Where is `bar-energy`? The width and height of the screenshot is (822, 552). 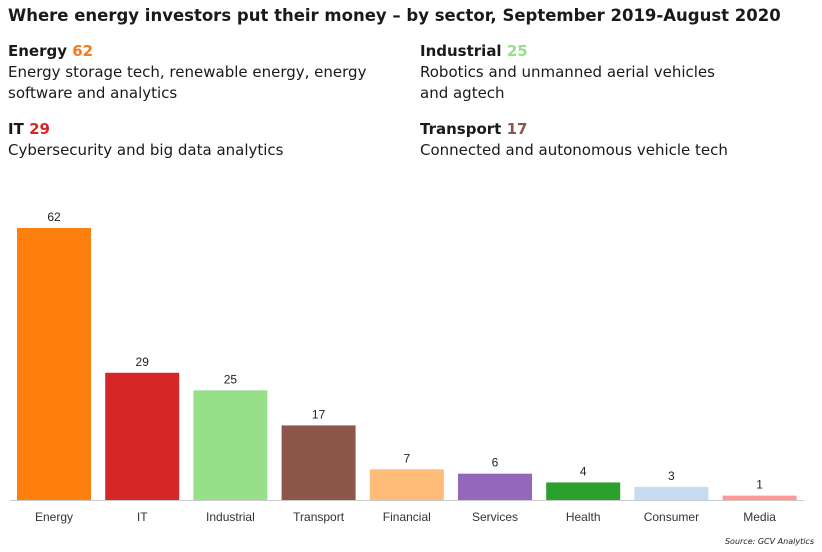
bar-energy is located at coordinates (54, 364).